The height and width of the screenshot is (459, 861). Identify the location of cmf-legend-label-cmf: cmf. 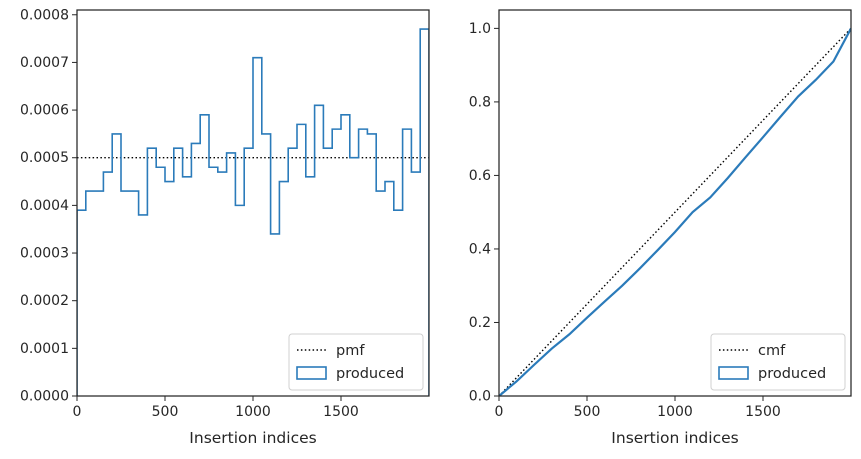
(772, 351).